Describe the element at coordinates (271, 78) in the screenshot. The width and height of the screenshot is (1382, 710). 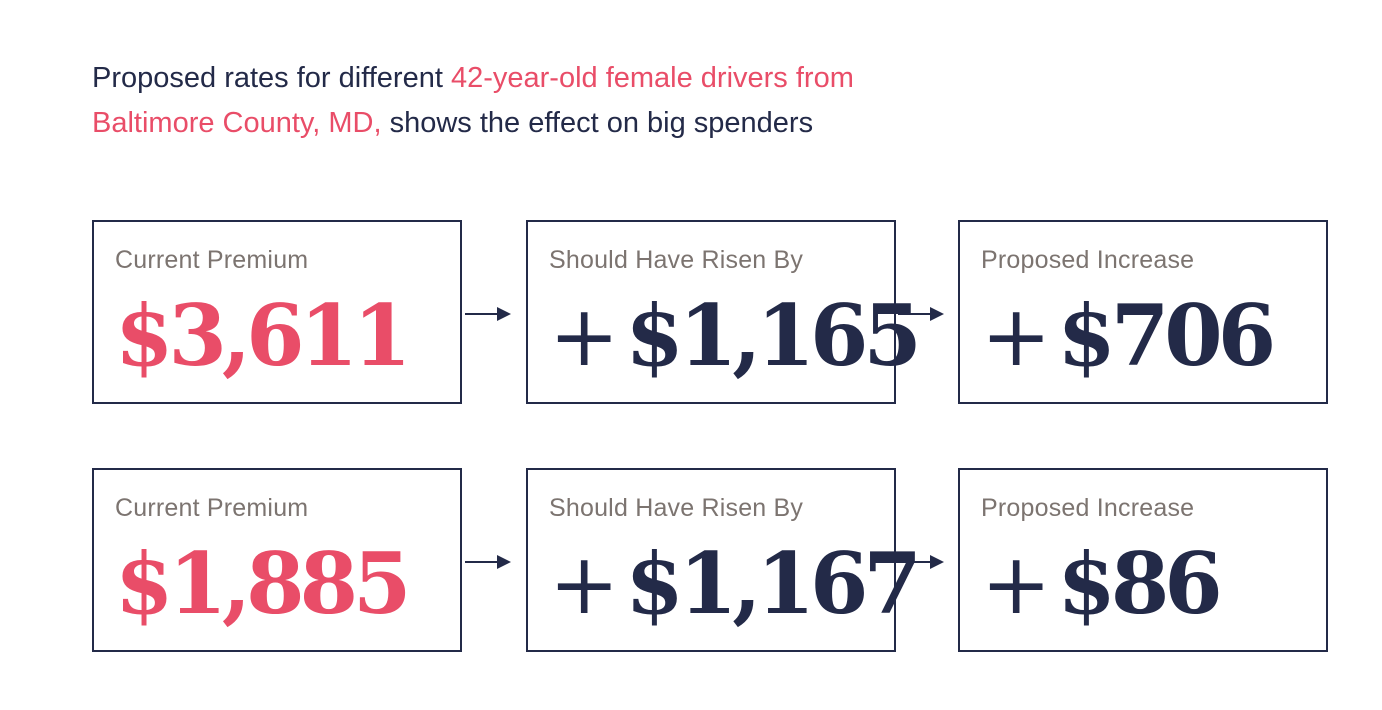
I see `headline-part1: Proposed rates for different` at that location.